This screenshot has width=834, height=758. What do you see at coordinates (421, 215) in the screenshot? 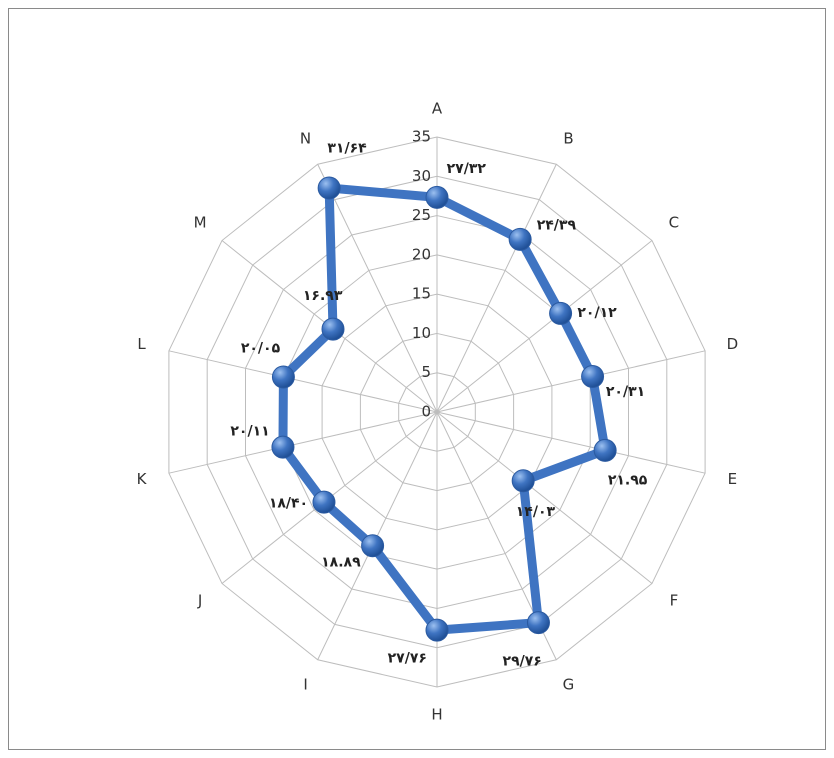
I see `y-tick-label: 25` at bounding box center [421, 215].